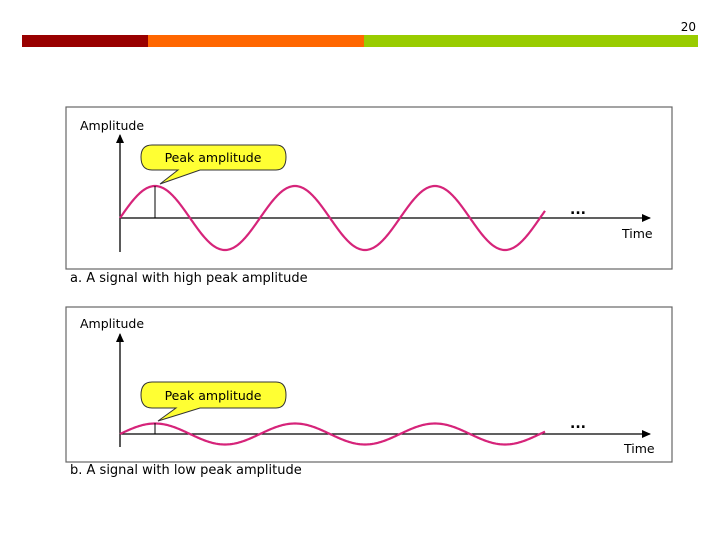 The height and width of the screenshot is (540, 720). What do you see at coordinates (256, 41) in the screenshot?
I see `header-bar-segment-orange` at bounding box center [256, 41].